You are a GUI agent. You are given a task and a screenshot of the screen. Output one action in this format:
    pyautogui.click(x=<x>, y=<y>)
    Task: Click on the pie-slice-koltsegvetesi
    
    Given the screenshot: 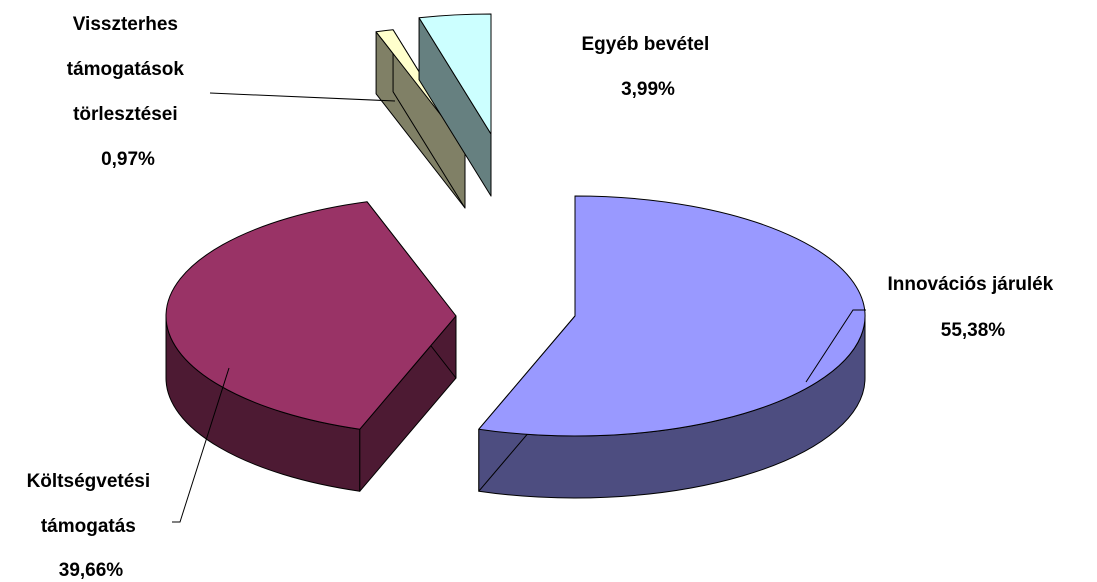 What is the action you would take?
    pyautogui.click(x=311, y=346)
    